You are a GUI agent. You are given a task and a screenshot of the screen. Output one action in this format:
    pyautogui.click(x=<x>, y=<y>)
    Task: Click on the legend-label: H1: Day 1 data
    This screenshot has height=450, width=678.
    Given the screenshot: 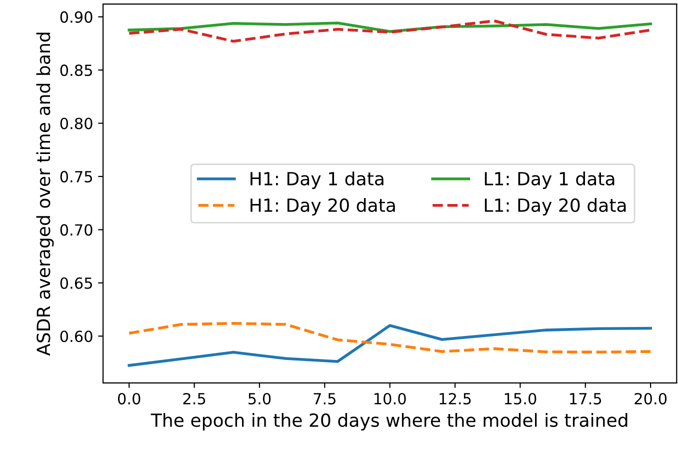 What is the action you would take?
    pyautogui.click(x=317, y=180)
    